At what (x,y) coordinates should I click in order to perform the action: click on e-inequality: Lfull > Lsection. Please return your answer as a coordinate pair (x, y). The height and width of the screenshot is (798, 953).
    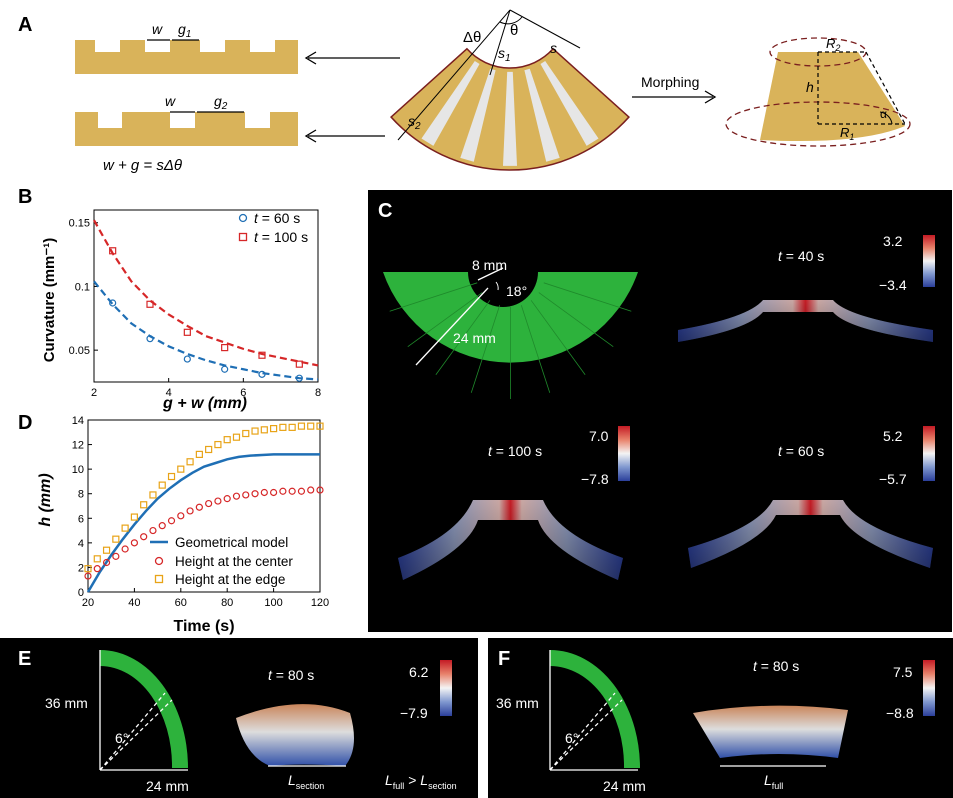
    Looking at the image, I should click on (421, 781).